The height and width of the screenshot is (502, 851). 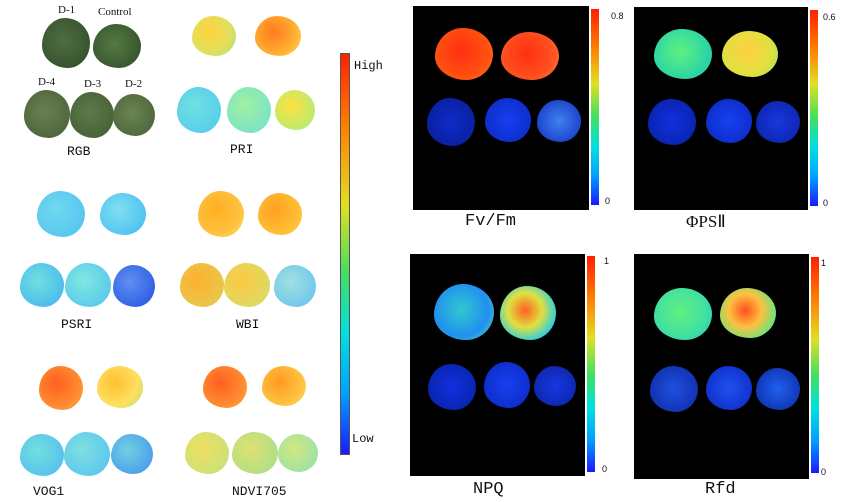 I want to click on pri-leaf-d1, so click(x=214, y=36).